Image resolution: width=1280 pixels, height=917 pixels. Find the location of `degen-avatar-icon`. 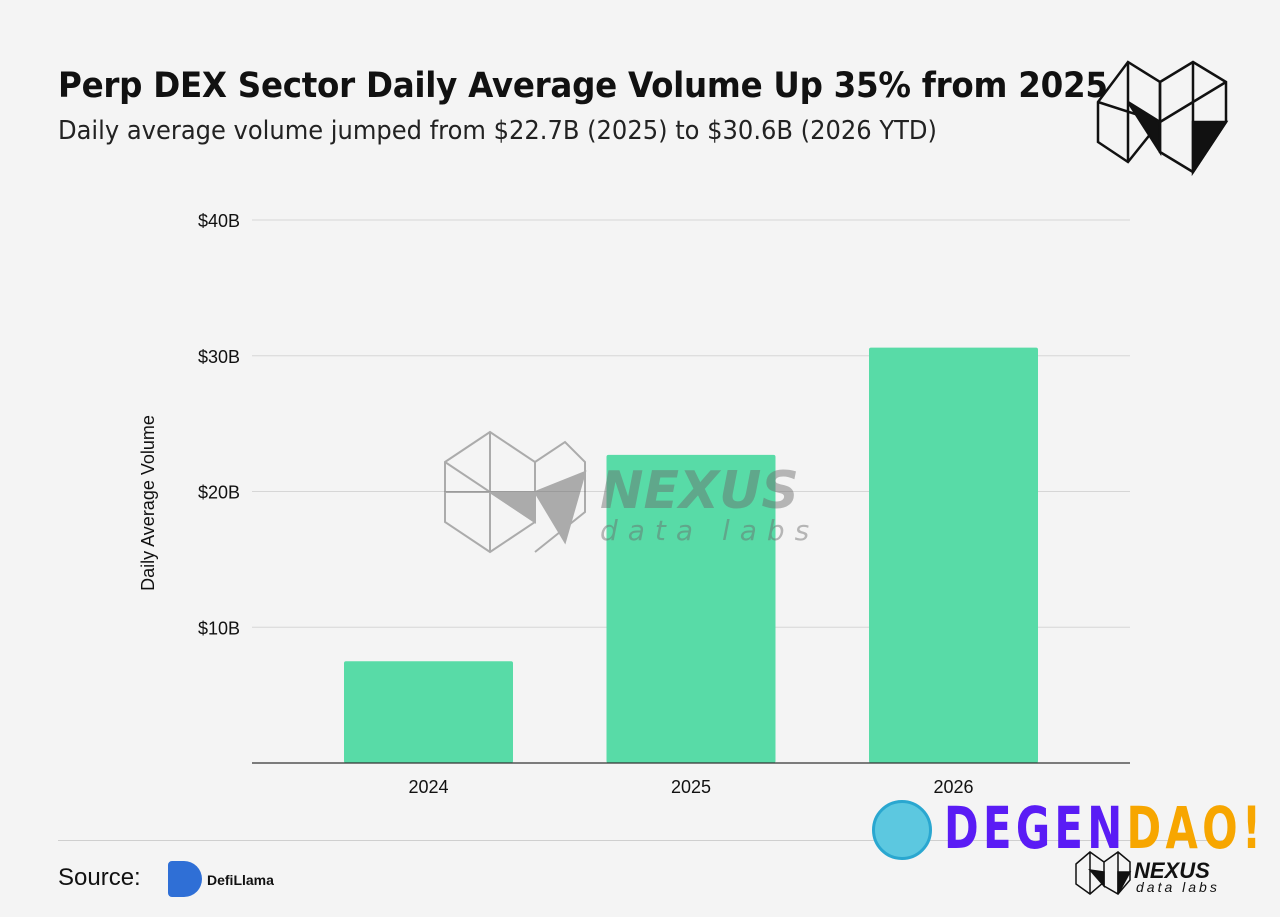

degen-avatar-icon is located at coordinates (902, 830).